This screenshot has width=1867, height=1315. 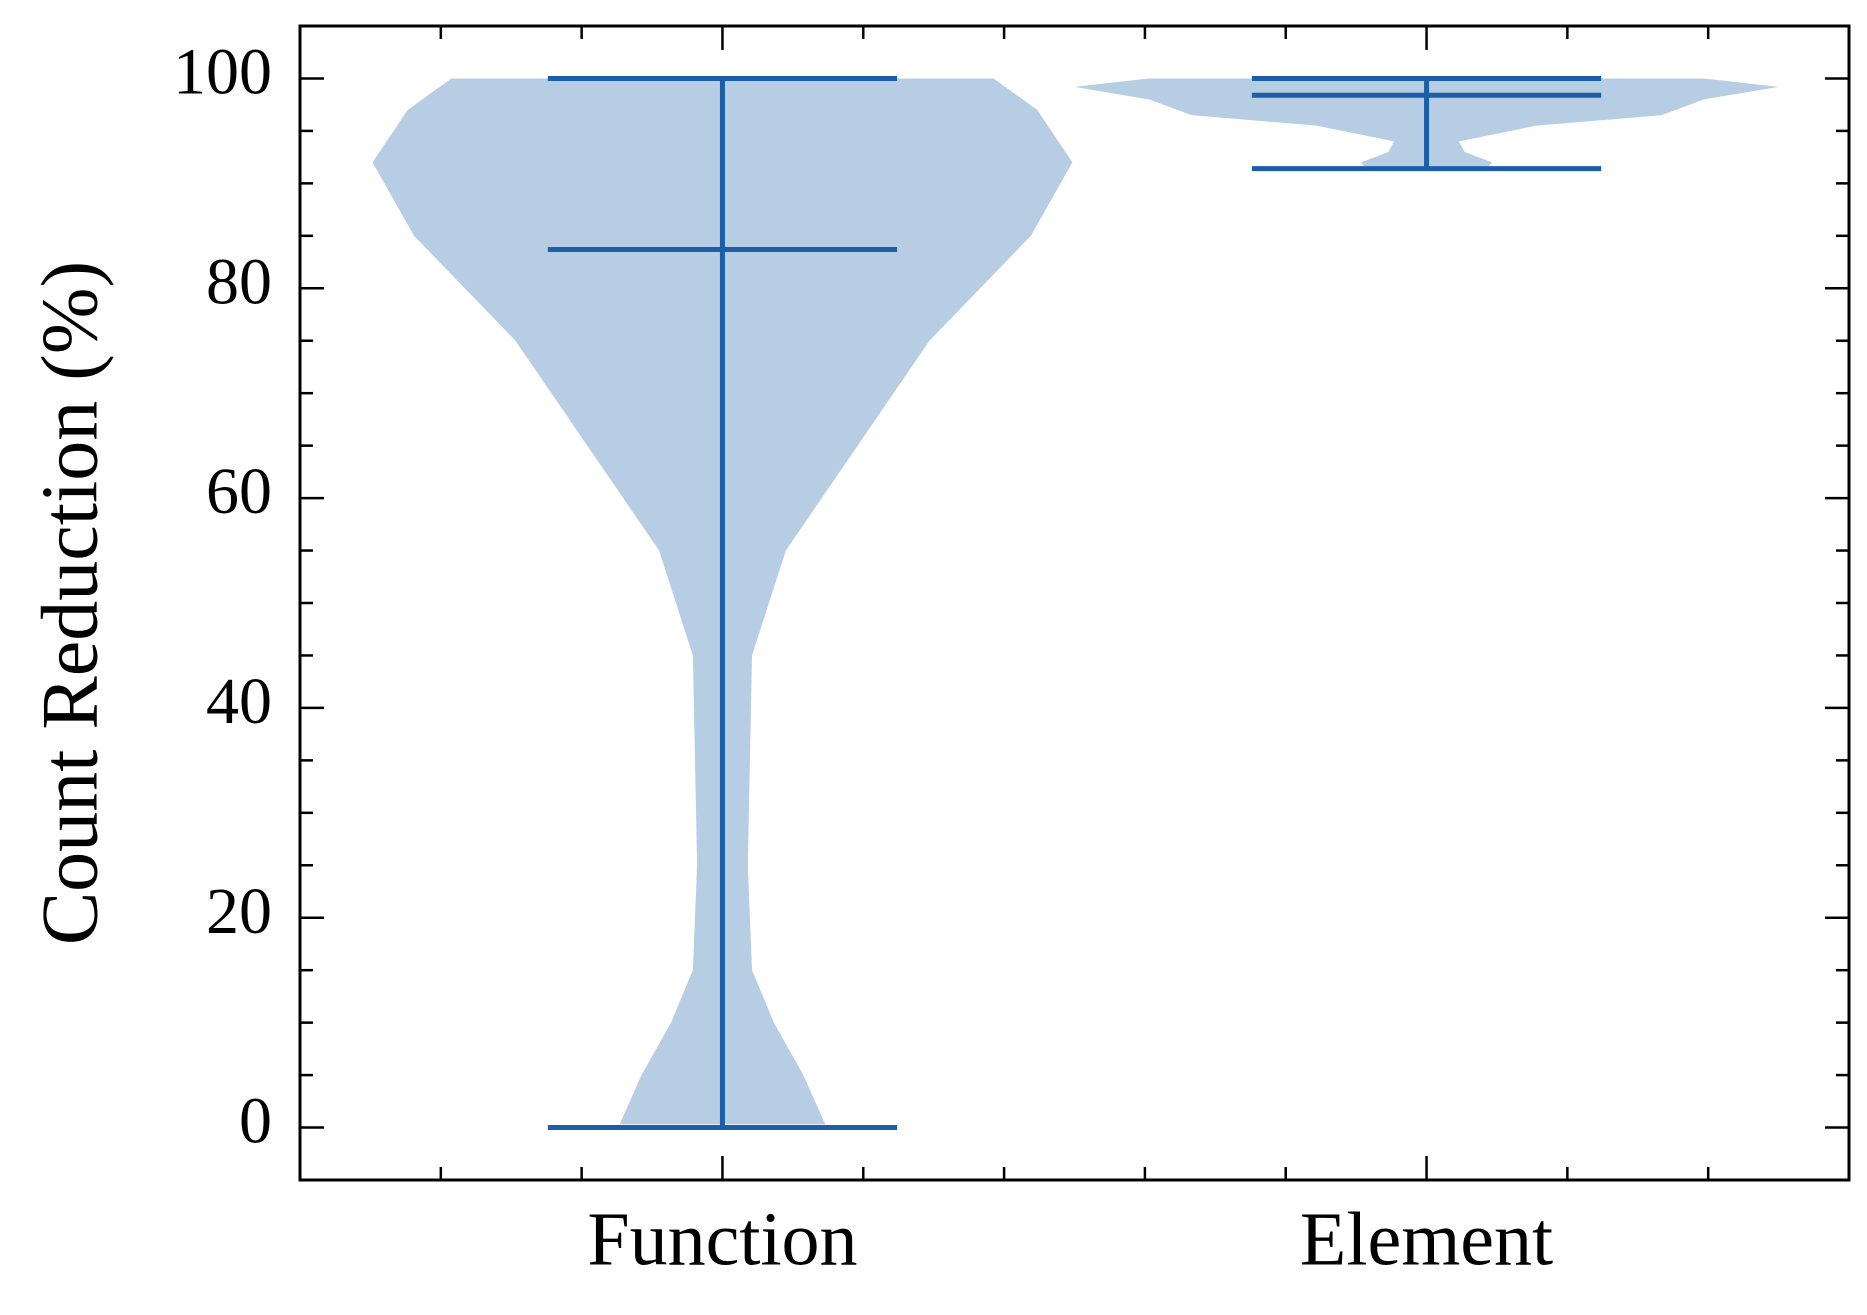 I want to click on y-tick-label: 20, so click(x=239, y=911).